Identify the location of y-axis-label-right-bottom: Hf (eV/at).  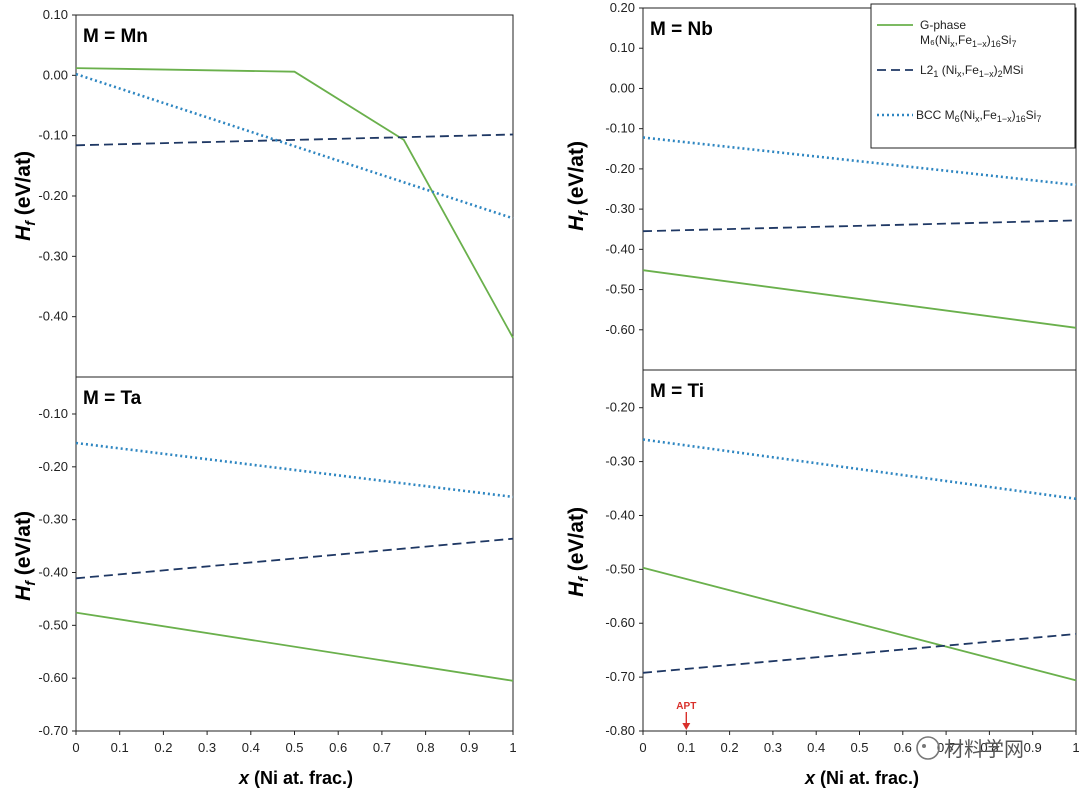
(578, 552).